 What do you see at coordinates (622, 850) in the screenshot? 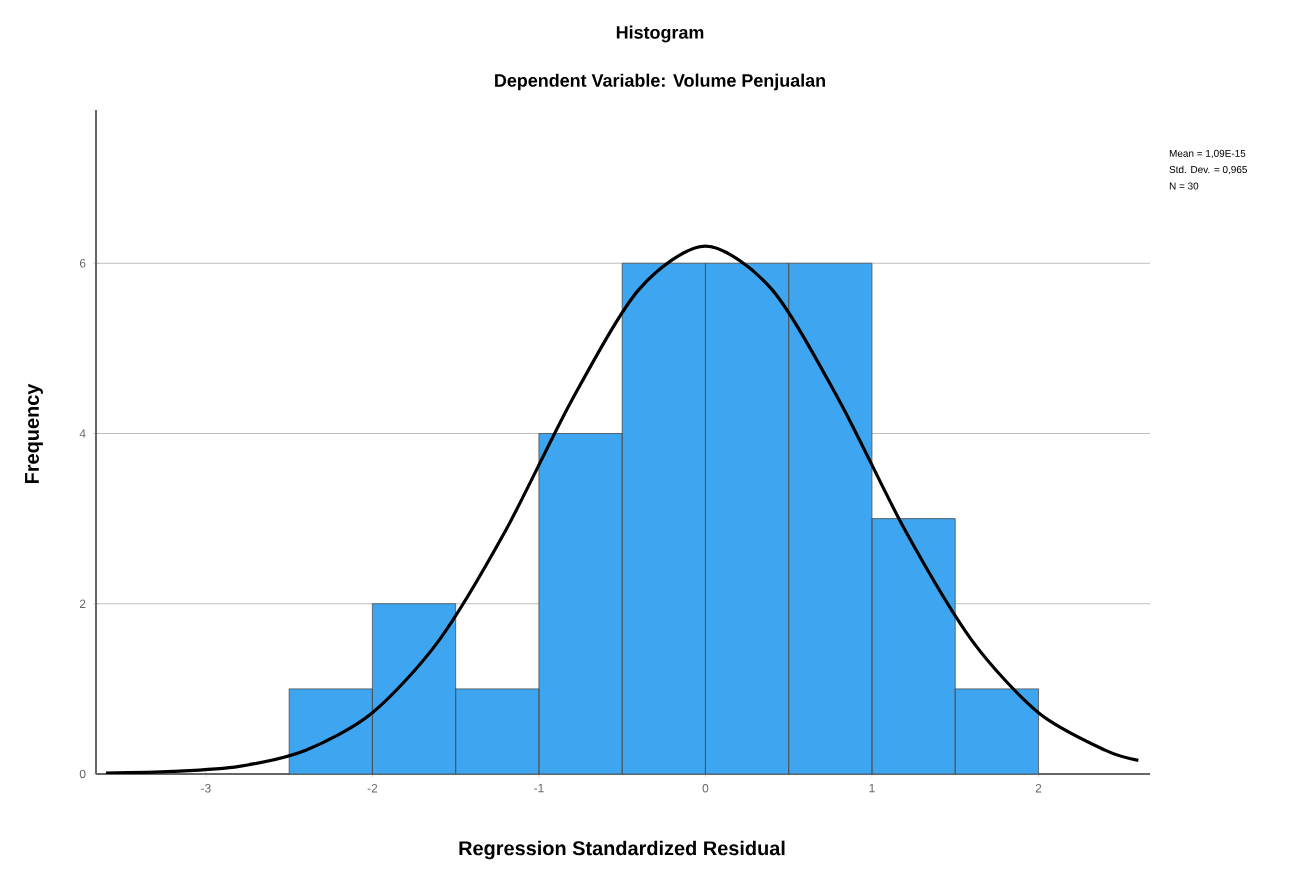
I see `x-axis-title: Regression Standardized Residual` at bounding box center [622, 850].